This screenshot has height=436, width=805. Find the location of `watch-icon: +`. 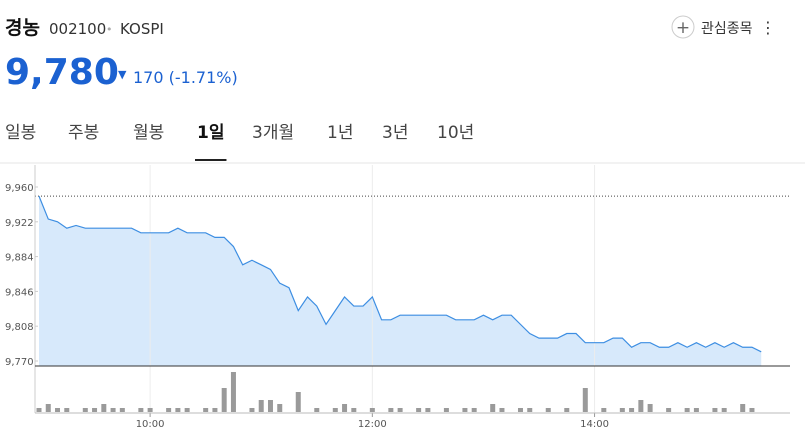

watch-icon: + is located at coordinates (683, 28).